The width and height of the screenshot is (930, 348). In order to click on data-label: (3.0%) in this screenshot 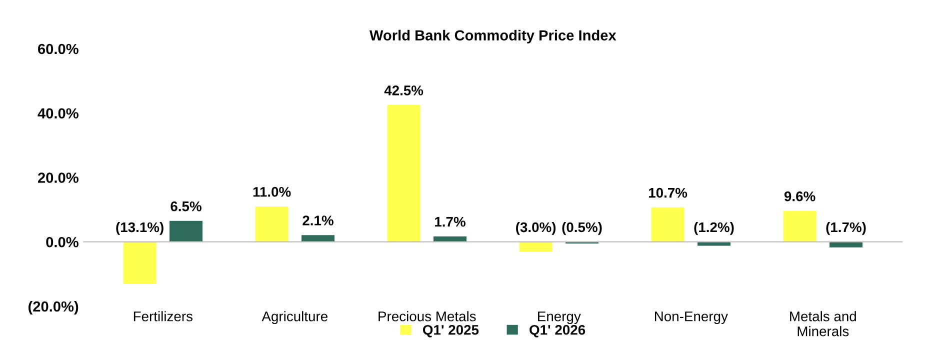, I will do `click(536, 228)`.